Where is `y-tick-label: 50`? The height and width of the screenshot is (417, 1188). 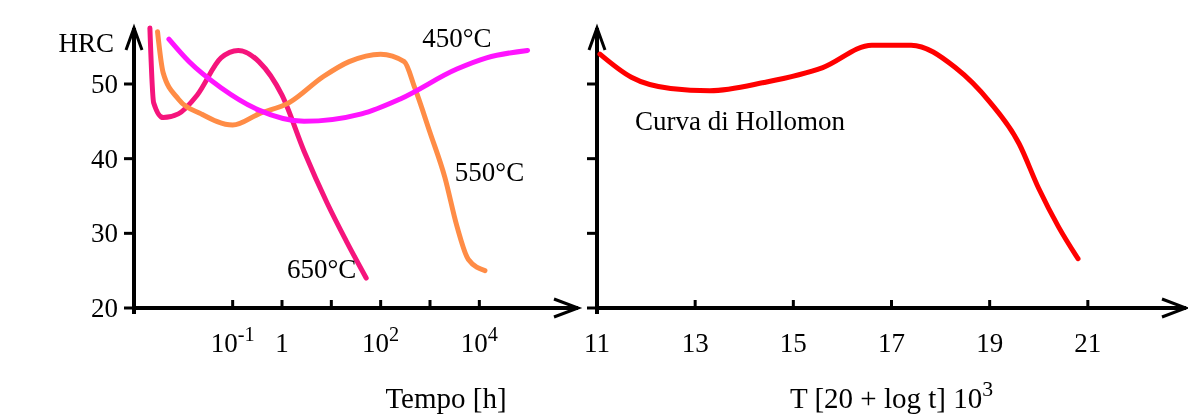 y-tick-label: 50 is located at coordinates (104, 84).